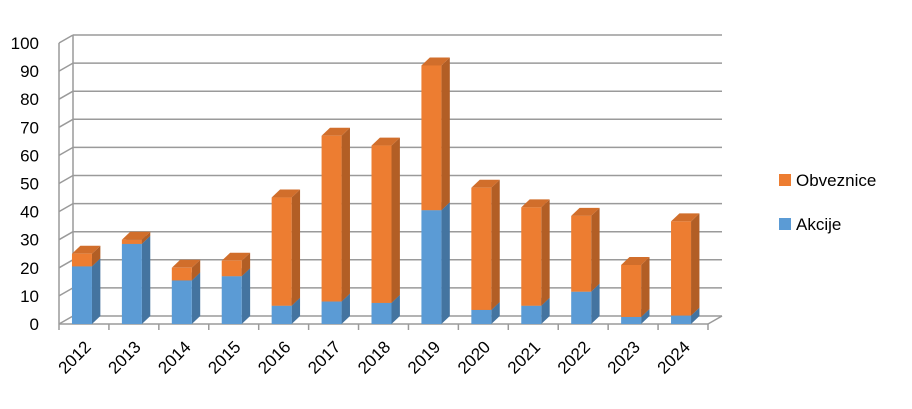  I want to click on legend-label-obveznice: Obveznice, so click(836, 180).